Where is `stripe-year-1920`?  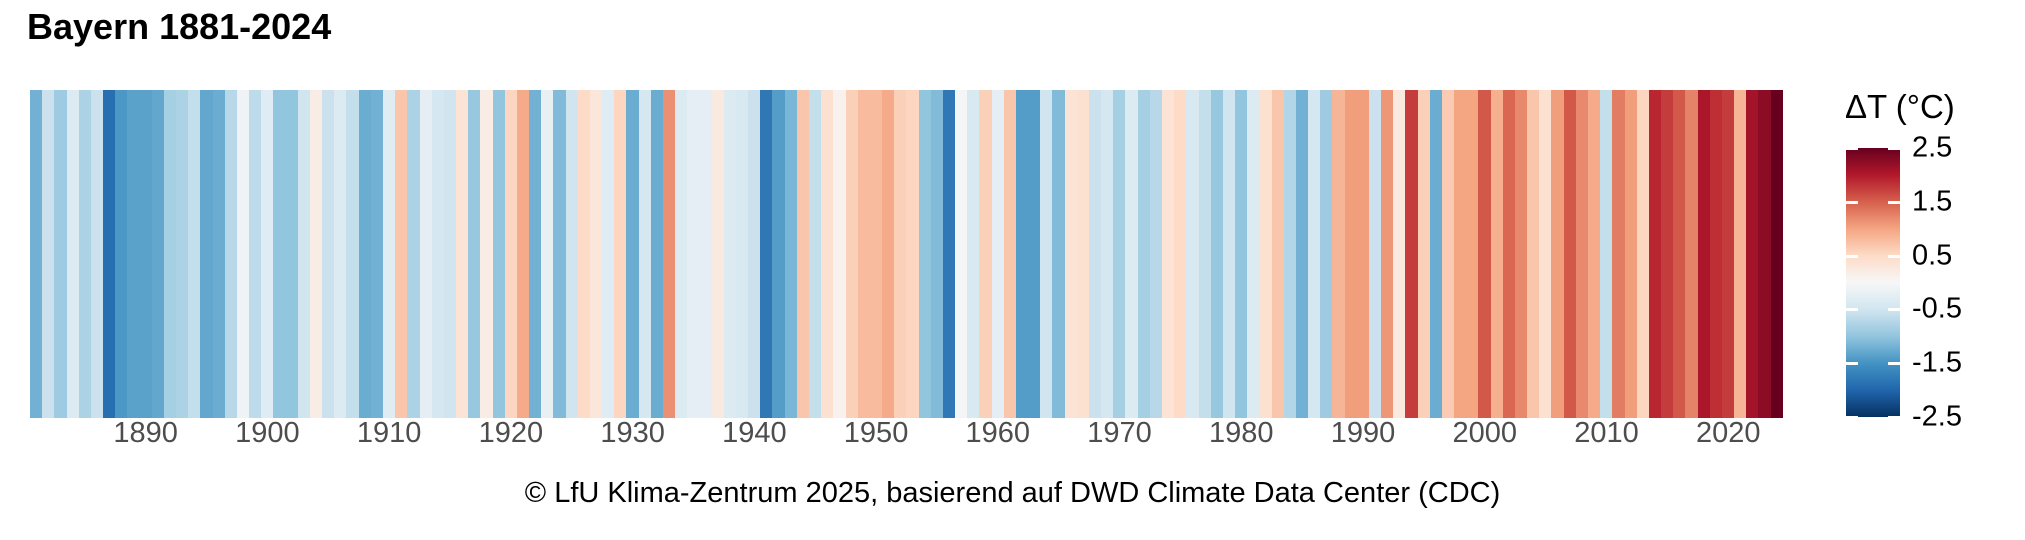 stripe-year-1920 is located at coordinates (510, 254).